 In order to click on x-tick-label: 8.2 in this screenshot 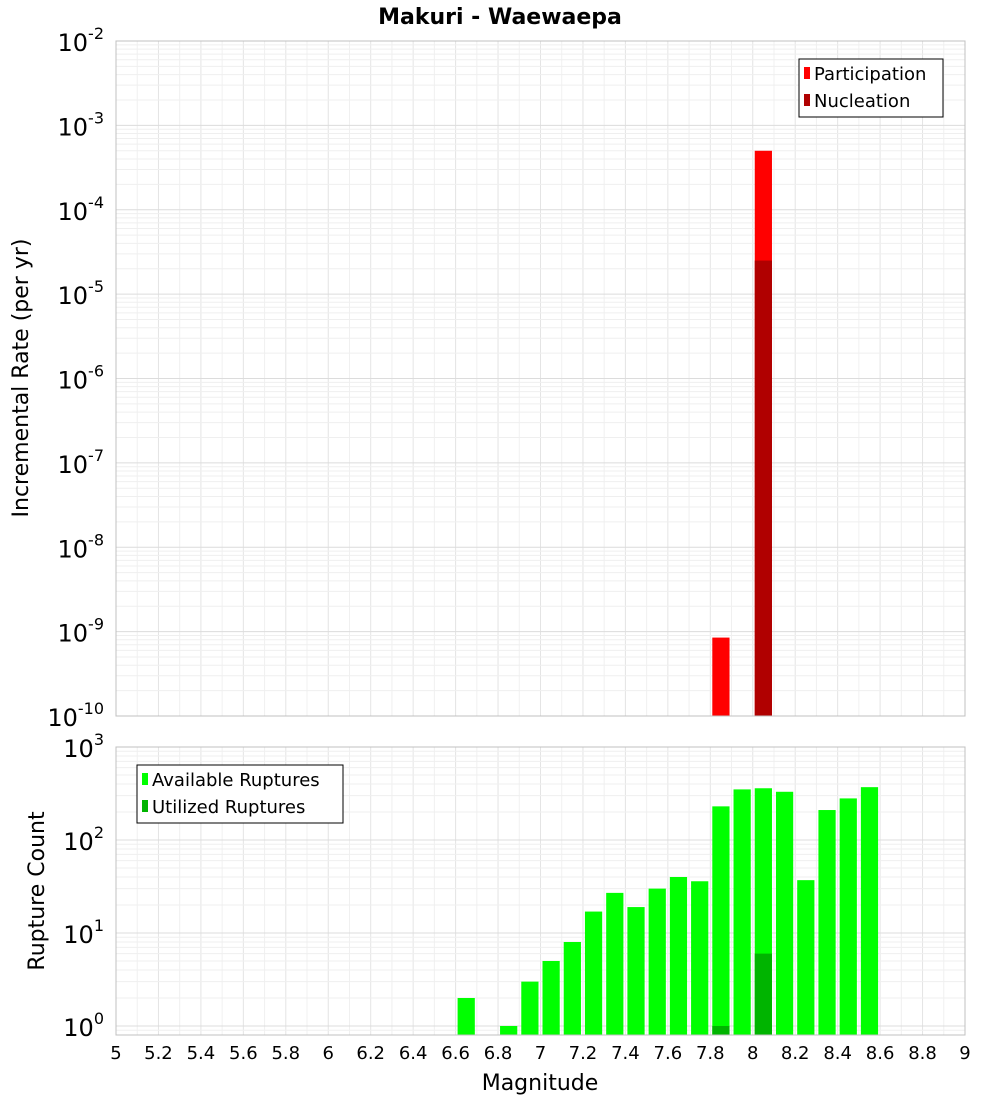, I will do `click(795, 1053)`.